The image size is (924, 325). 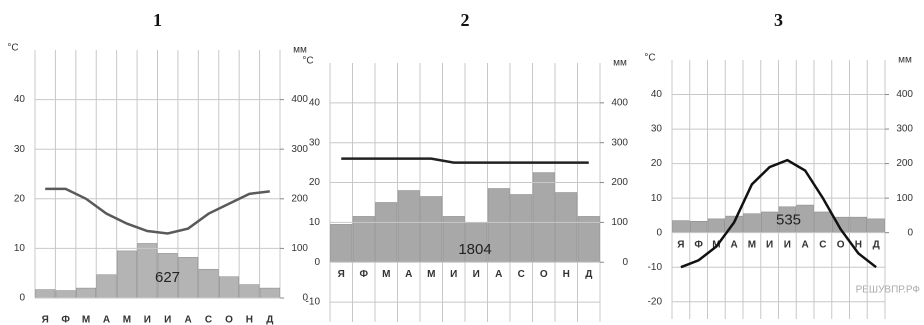 What do you see at coordinates (157, 20) in the screenshot?
I see `chart-title: 1` at bounding box center [157, 20].